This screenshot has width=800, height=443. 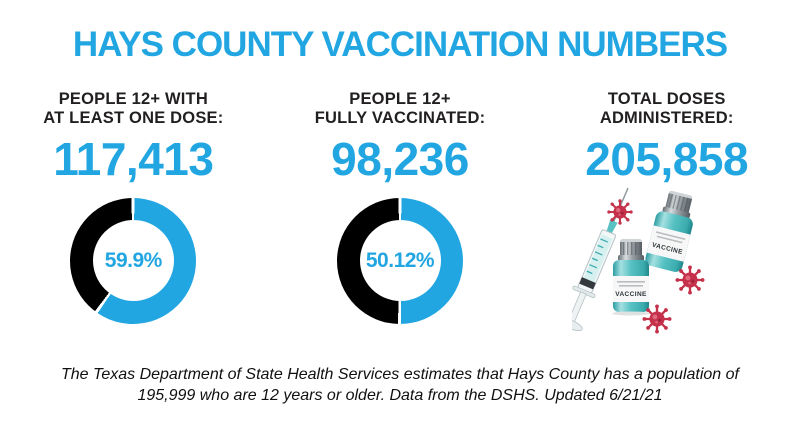 I want to click on stat-value-one-dose: 117,413, so click(x=133, y=158).